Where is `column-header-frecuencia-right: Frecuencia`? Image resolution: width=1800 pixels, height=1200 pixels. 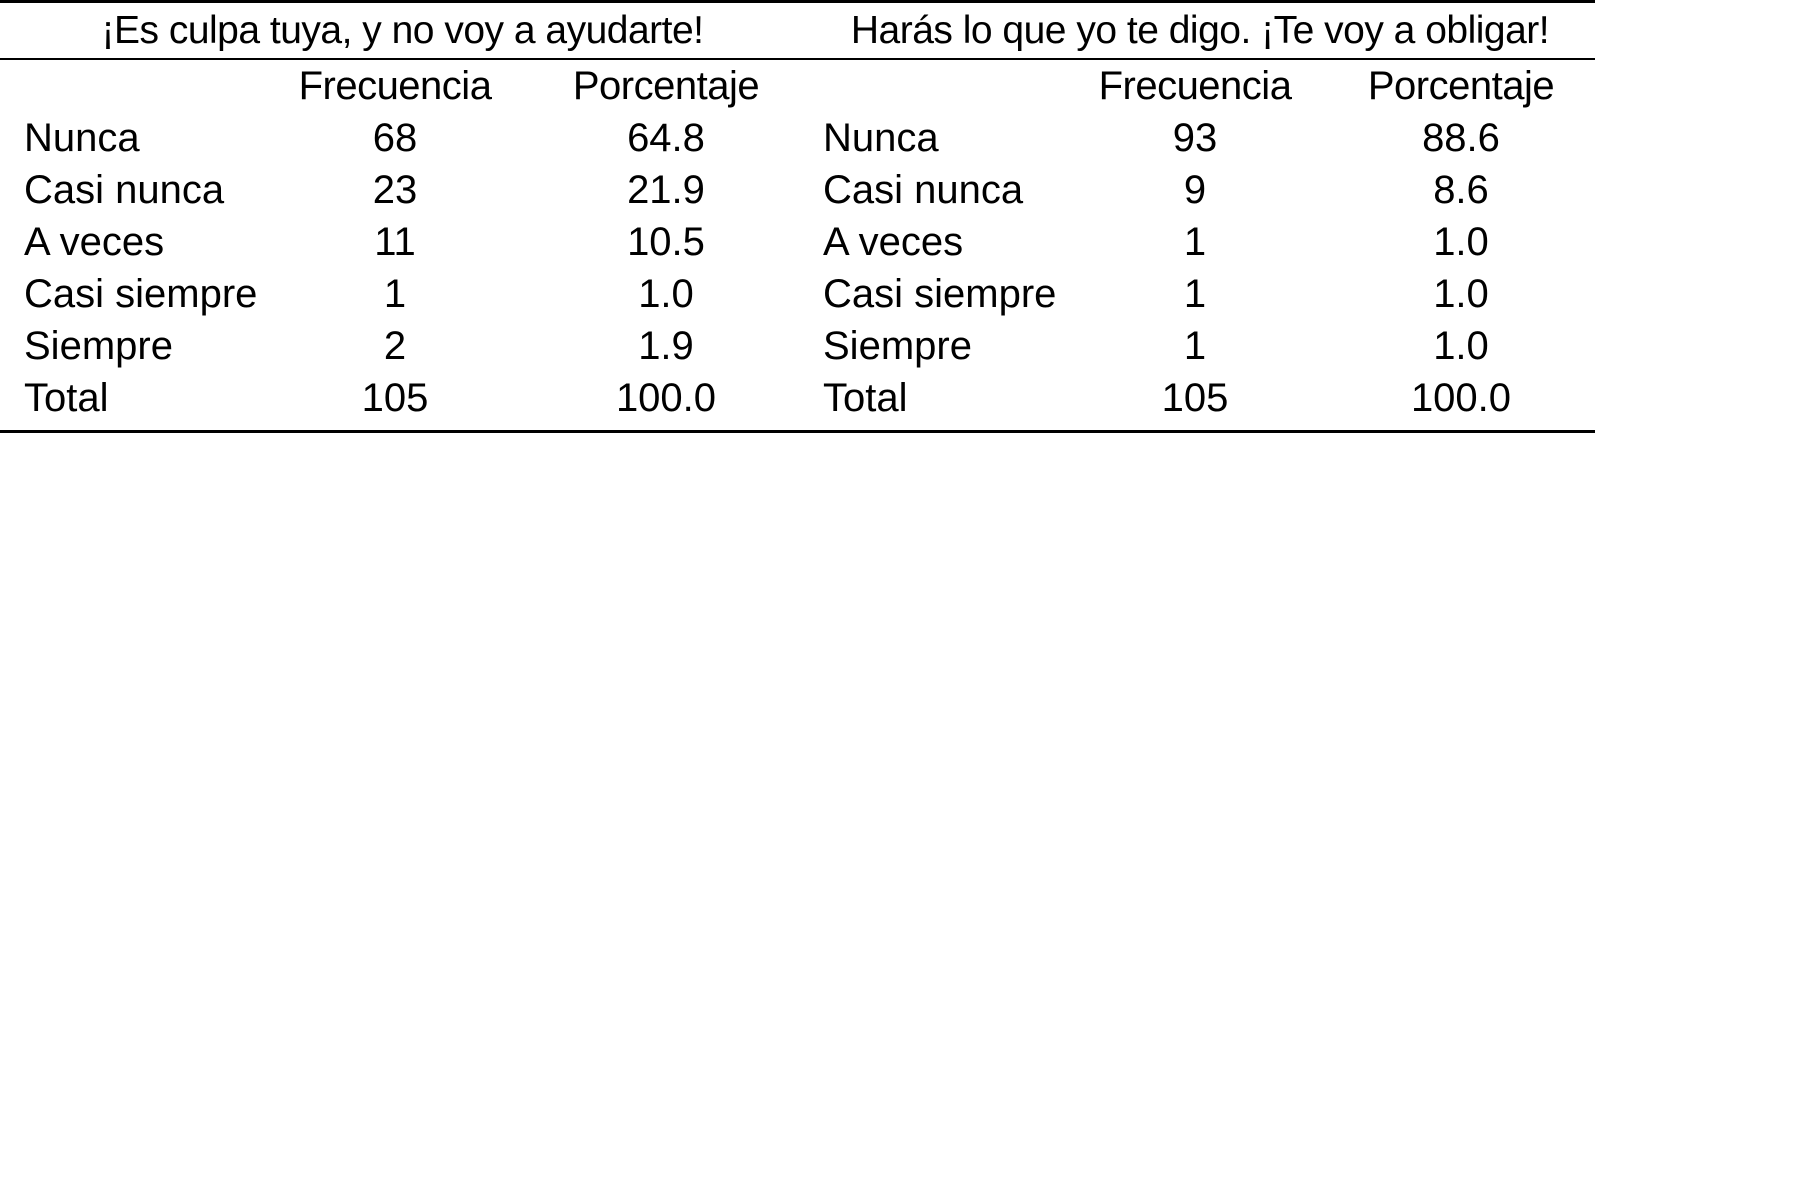 column-header-frecuencia-right: Frecuencia is located at coordinates (1195, 85).